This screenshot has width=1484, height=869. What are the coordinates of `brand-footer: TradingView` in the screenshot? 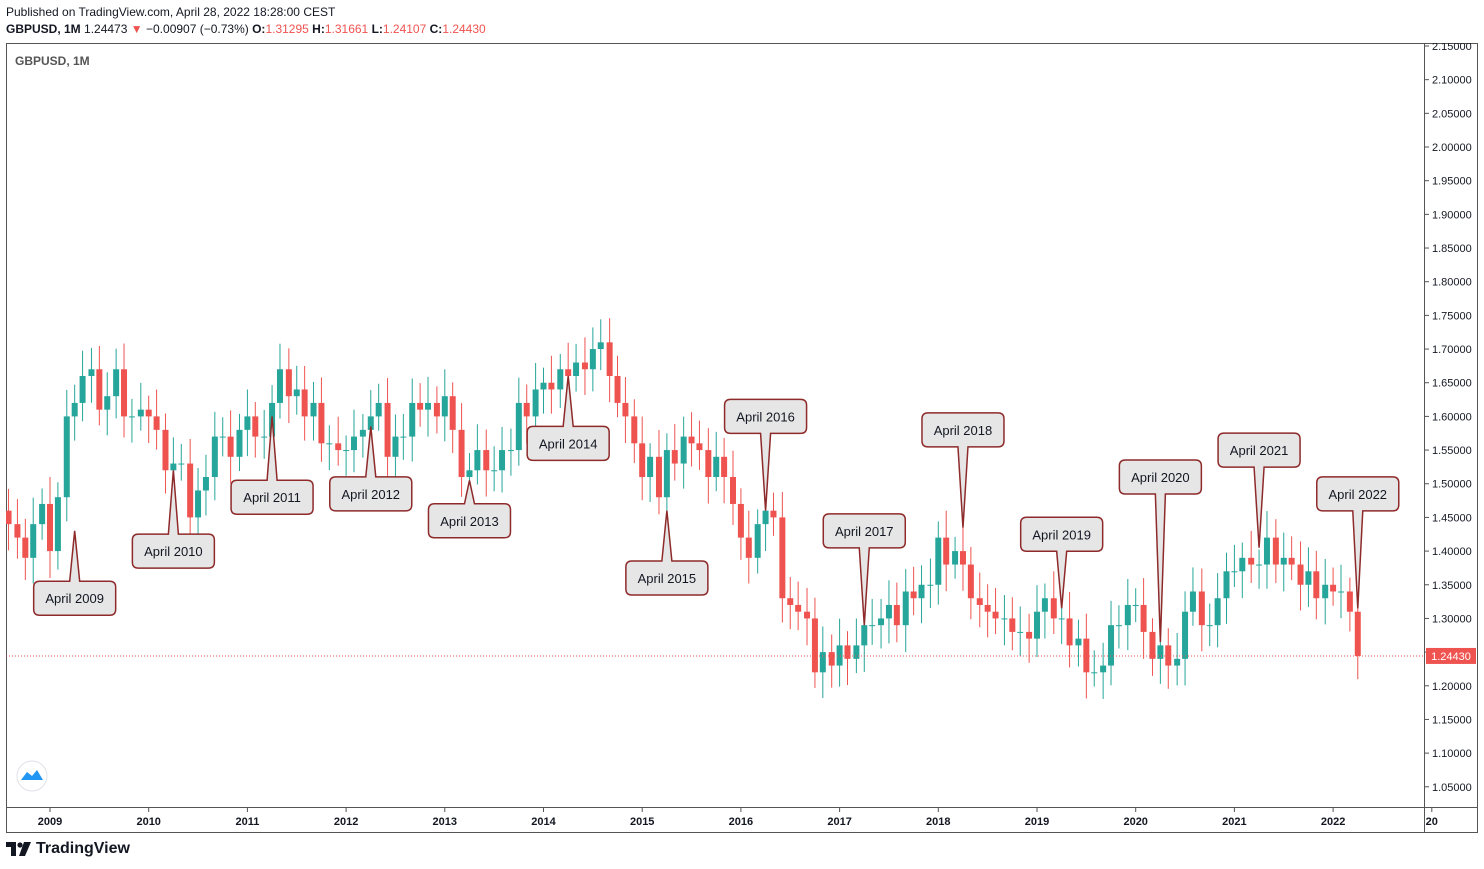 It's located at (68, 849).